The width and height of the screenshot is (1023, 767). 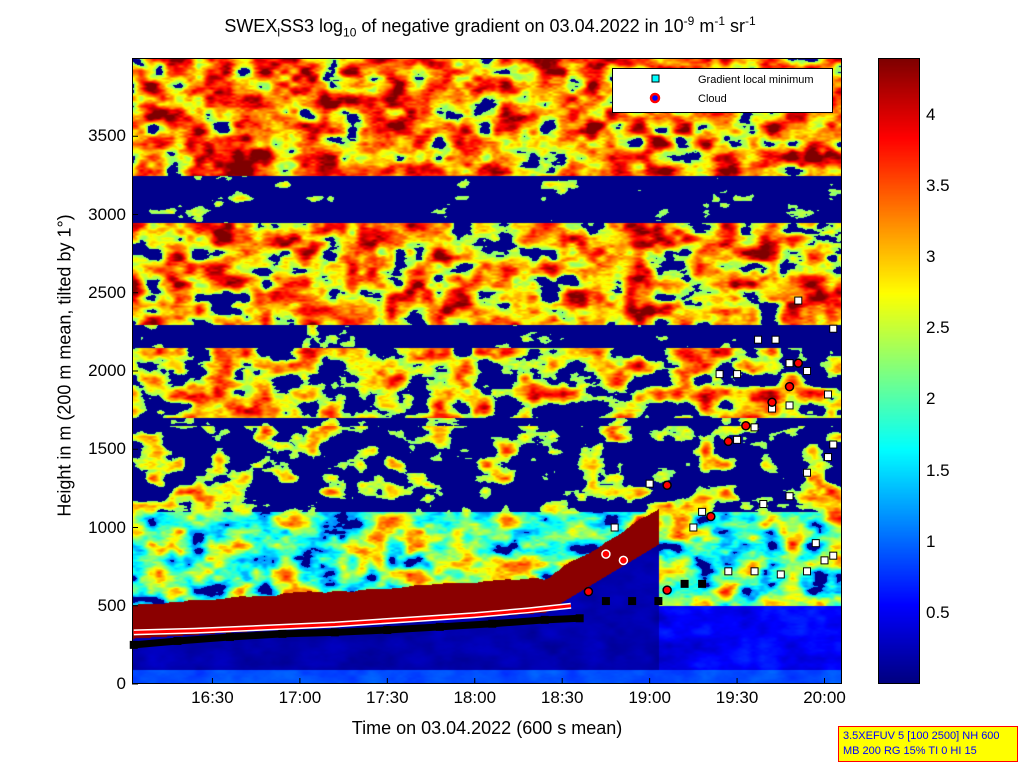 I want to click on y-tick-label: 500, so click(x=111, y=605).